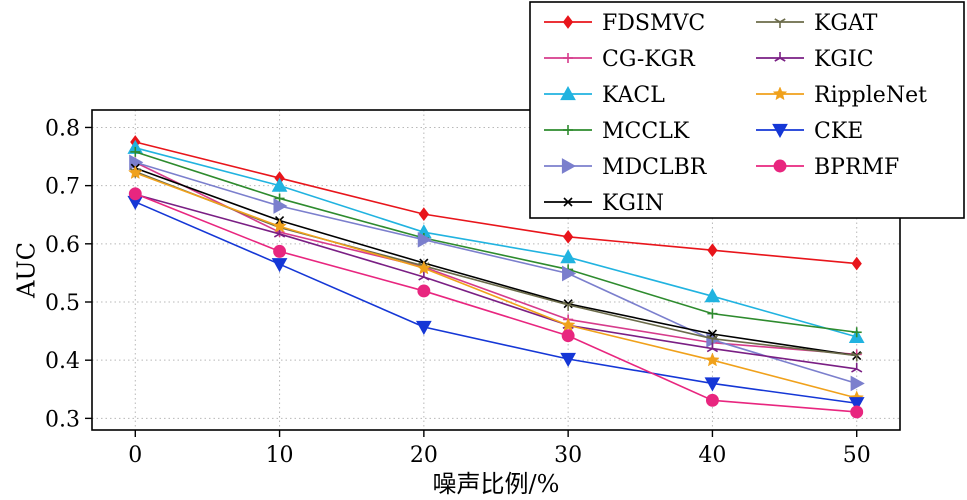 This screenshot has width=967, height=500. Describe the element at coordinates (870, 95) in the screenshot. I see `legend-label: RippleNet` at that location.